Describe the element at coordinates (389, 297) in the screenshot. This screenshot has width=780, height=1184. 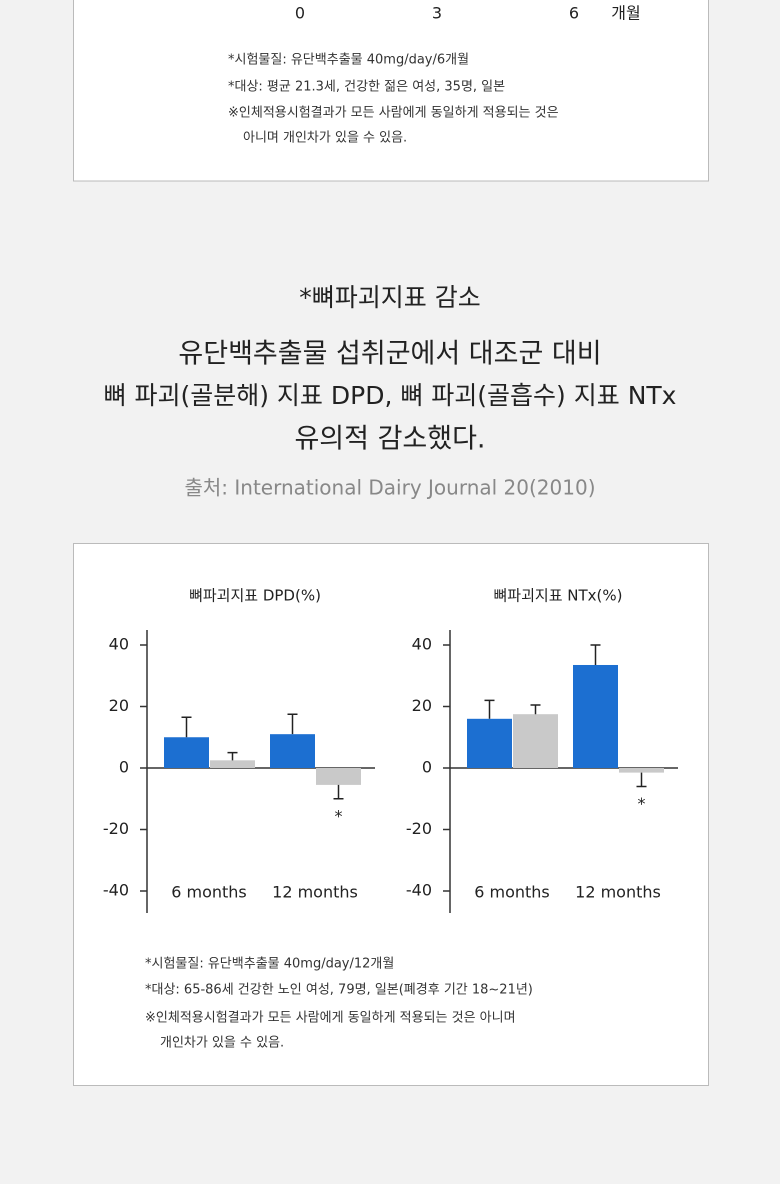
I see `headline-title: *뼈파괴지표 감소` at that location.